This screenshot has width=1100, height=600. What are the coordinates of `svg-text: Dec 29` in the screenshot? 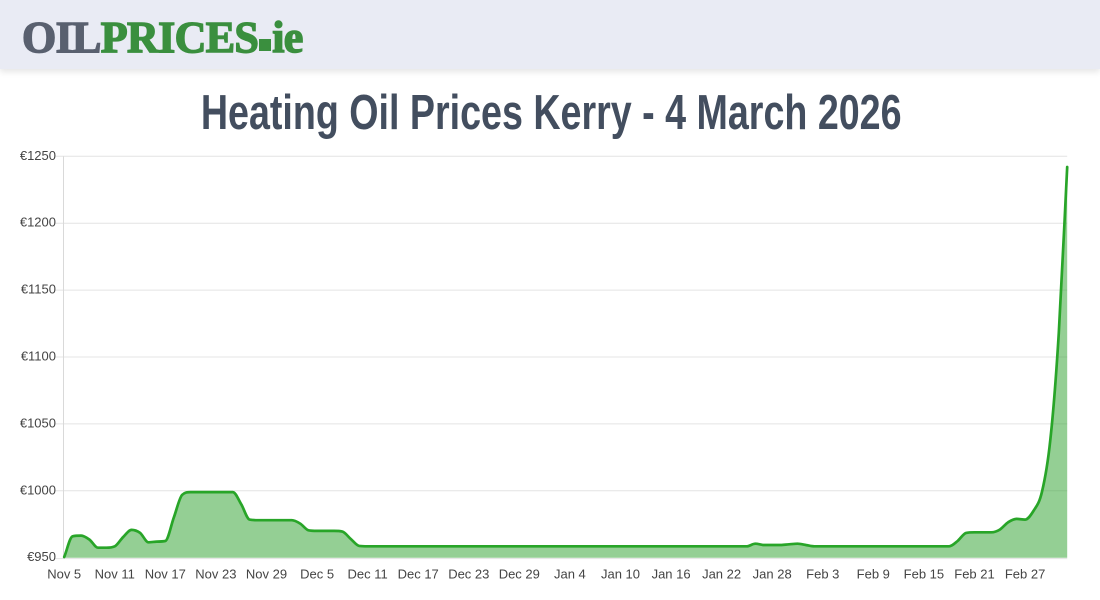 It's located at (519, 574).